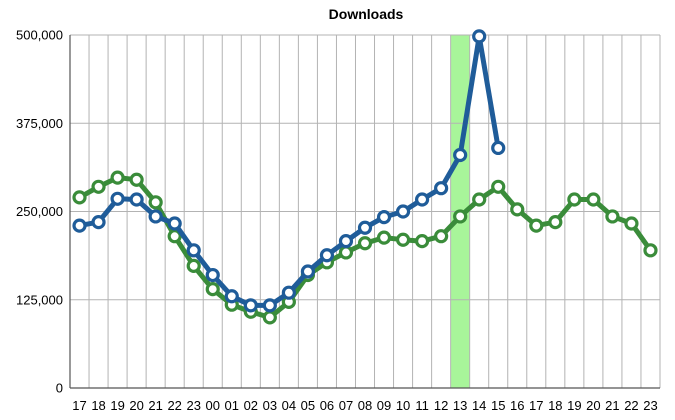  What do you see at coordinates (365, 405) in the screenshot?
I see `x-tick-label: 08` at bounding box center [365, 405].